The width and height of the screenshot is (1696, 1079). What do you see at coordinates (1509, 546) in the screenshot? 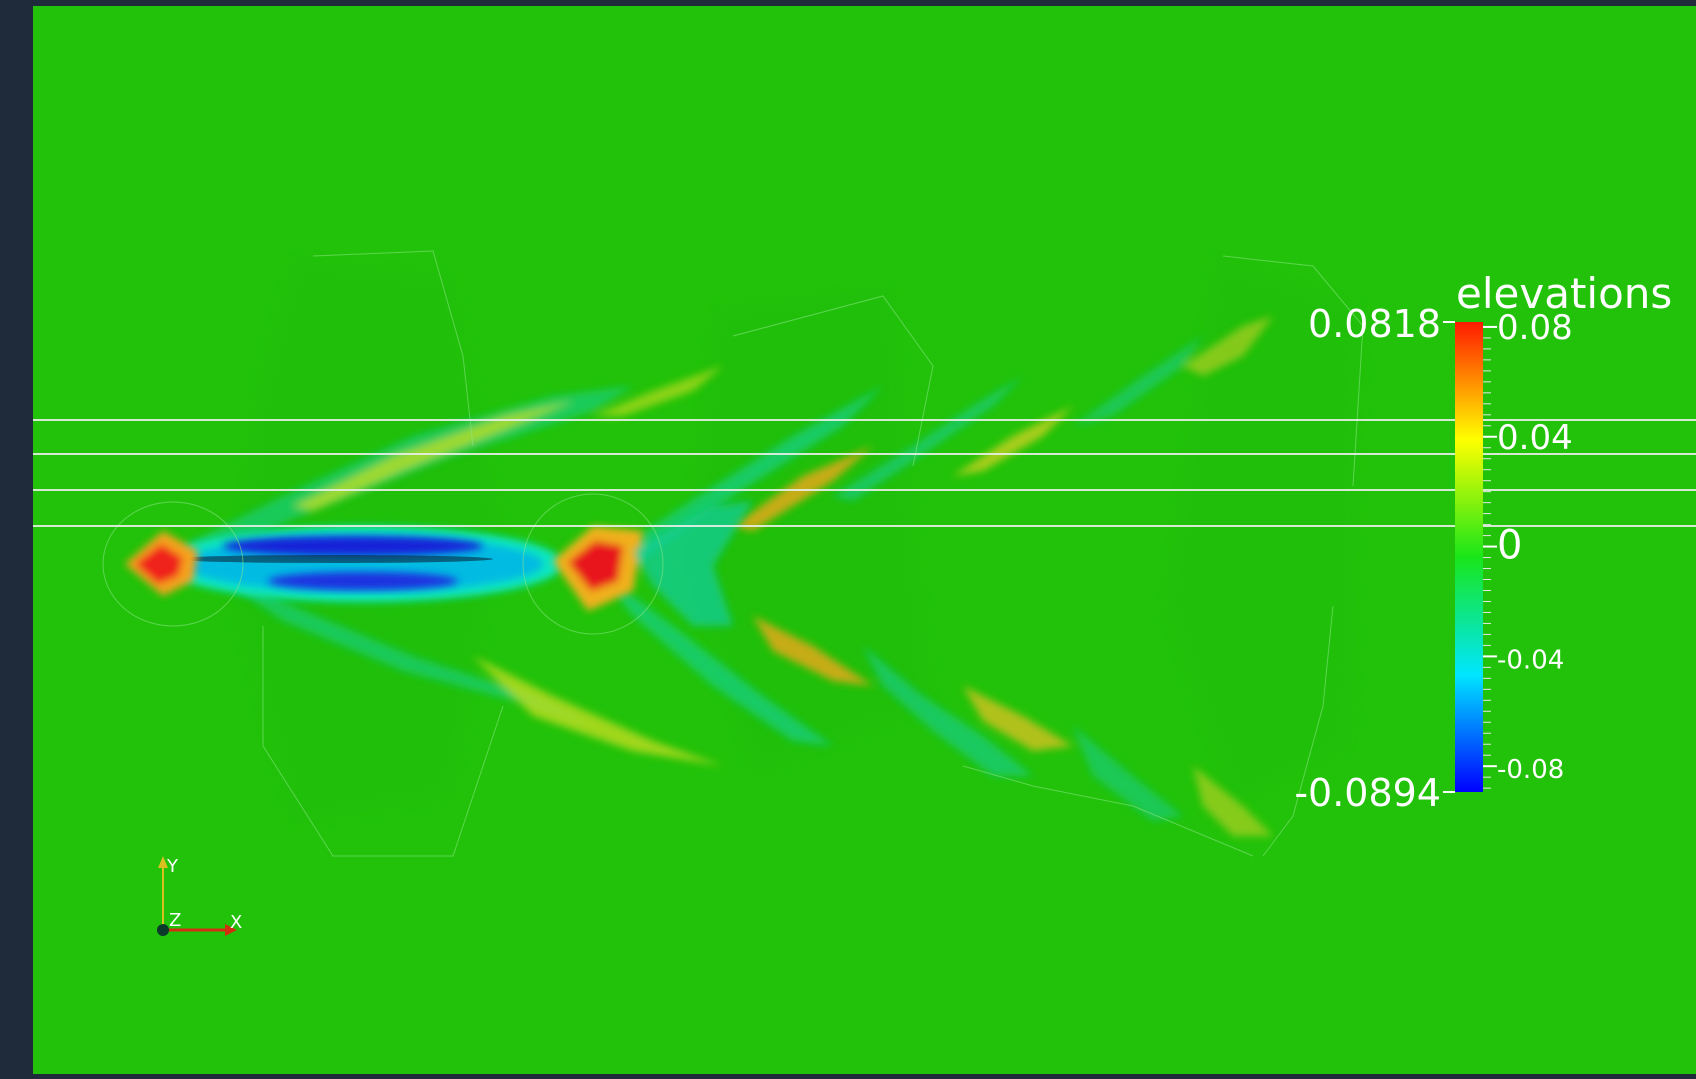
I see `colorbar-tick-label: 0` at bounding box center [1509, 546].